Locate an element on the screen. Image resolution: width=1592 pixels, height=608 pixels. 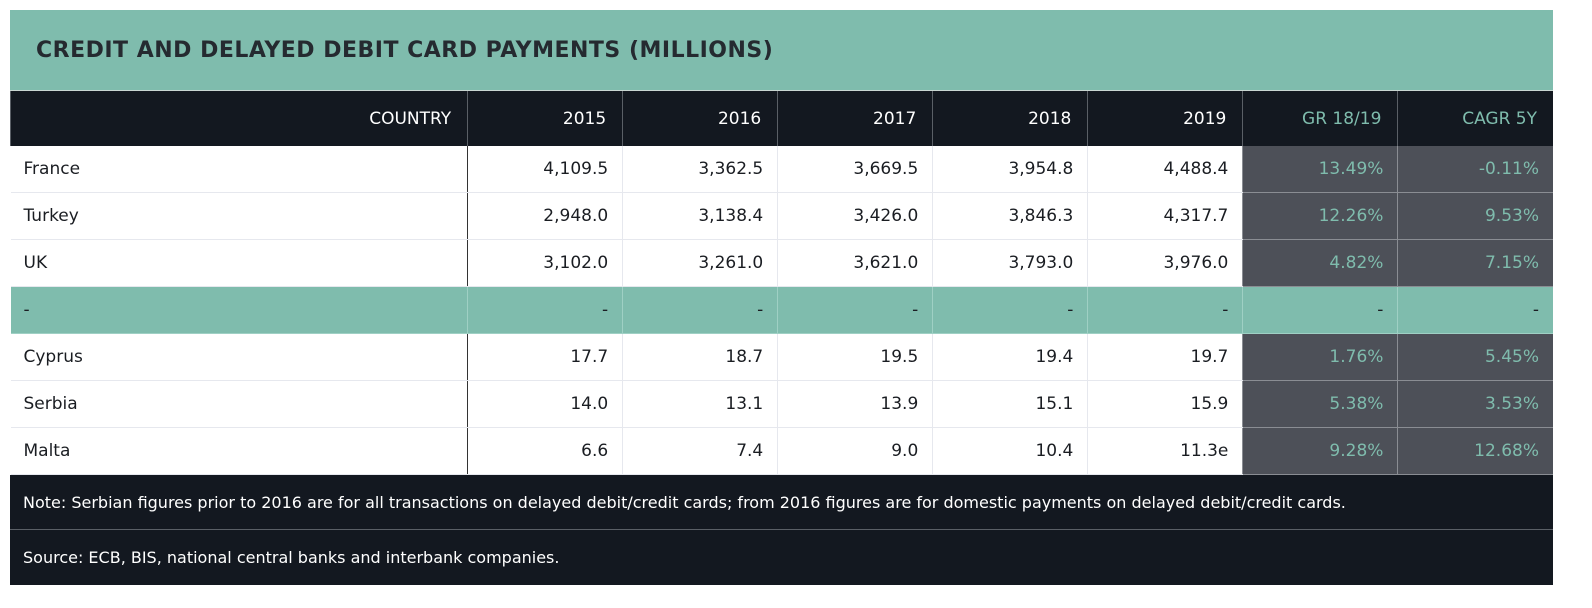
value-cell: 3,261.0 is located at coordinates (700, 263).